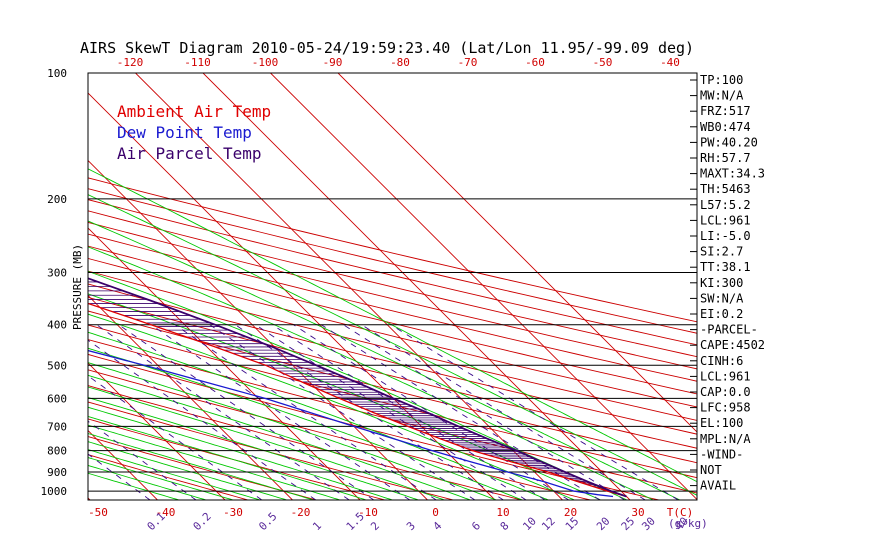 This screenshot has width=870, height=560. Describe the element at coordinates (732, 174) in the screenshot. I see `stability-index-item: MAXT:34.3` at that location.